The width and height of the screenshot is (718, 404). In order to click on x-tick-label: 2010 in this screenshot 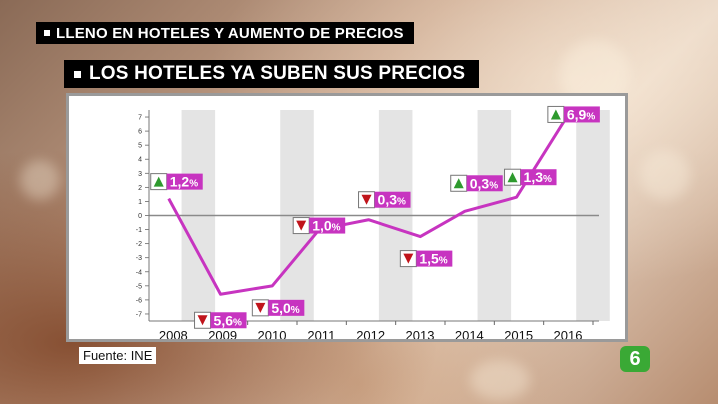, I will do `click(272, 333)`.